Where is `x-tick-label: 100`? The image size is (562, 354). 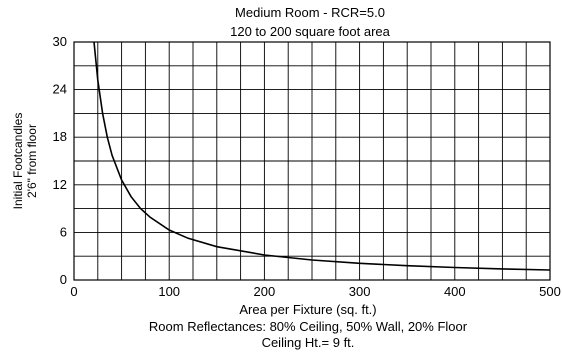
x-tick-label: 100 is located at coordinates (169, 291).